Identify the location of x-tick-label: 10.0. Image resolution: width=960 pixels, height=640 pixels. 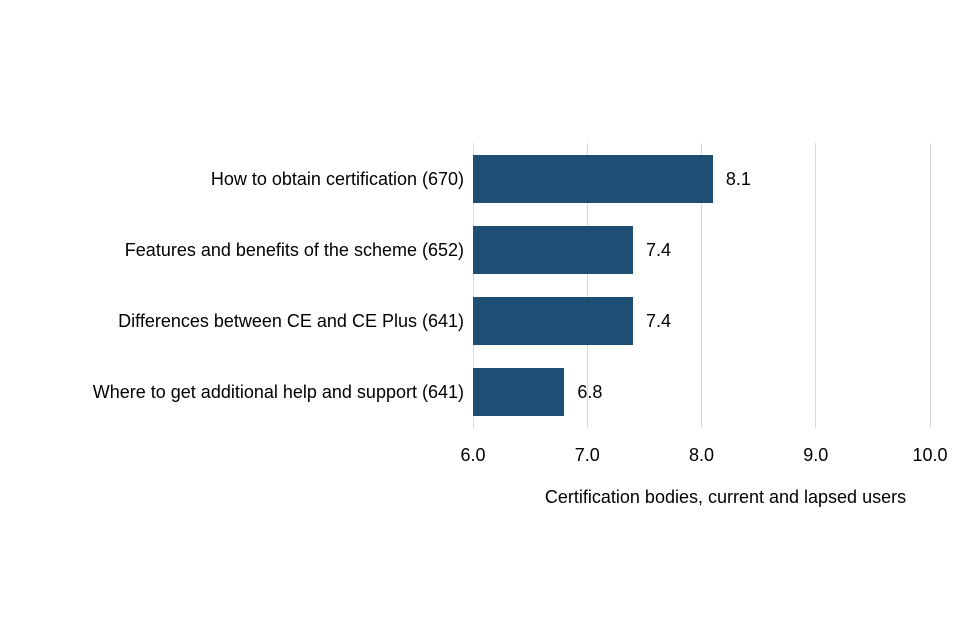
(930, 455).